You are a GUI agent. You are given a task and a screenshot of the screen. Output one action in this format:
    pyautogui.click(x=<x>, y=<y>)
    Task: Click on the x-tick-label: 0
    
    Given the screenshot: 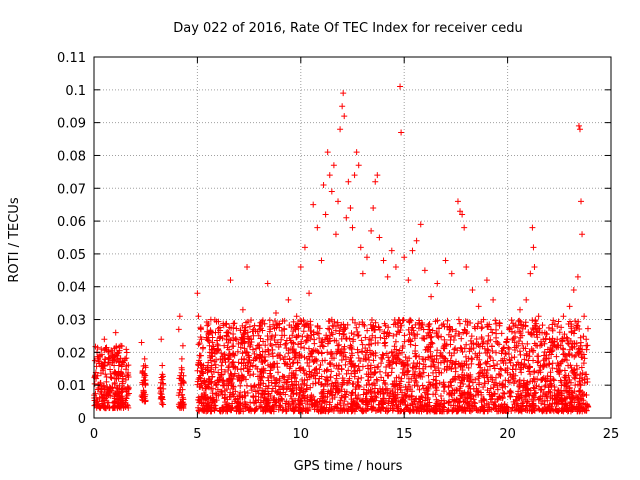 What is the action you would take?
    pyautogui.click(x=94, y=434)
    